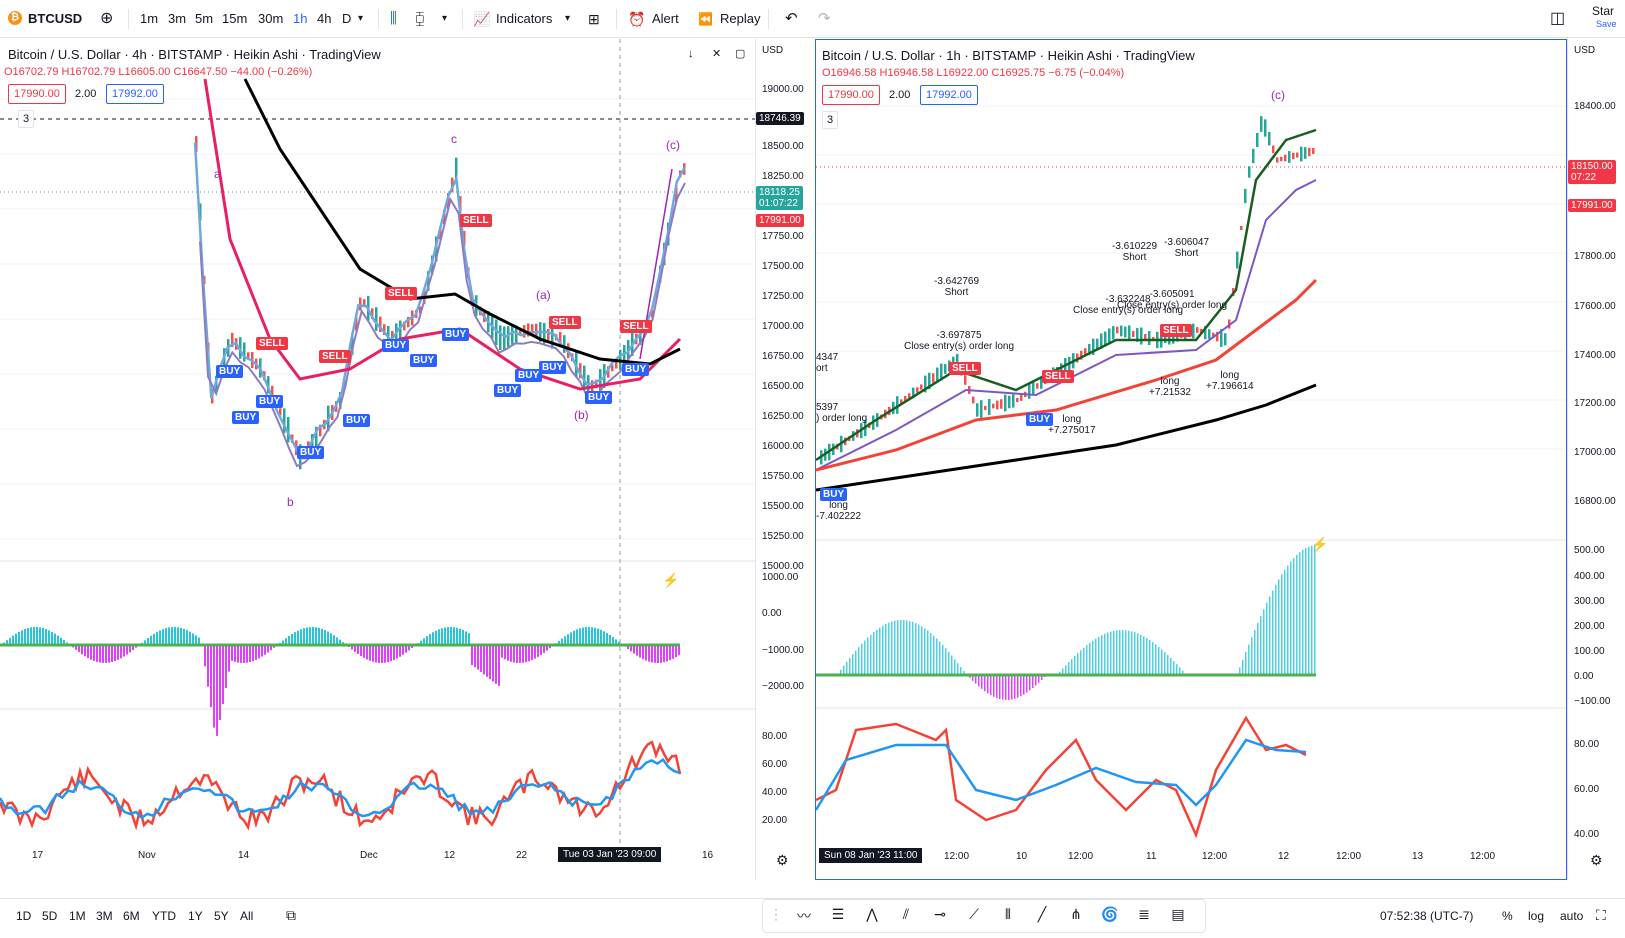 The image size is (1625, 938). I want to click on interval-d: D, so click(347, 18).